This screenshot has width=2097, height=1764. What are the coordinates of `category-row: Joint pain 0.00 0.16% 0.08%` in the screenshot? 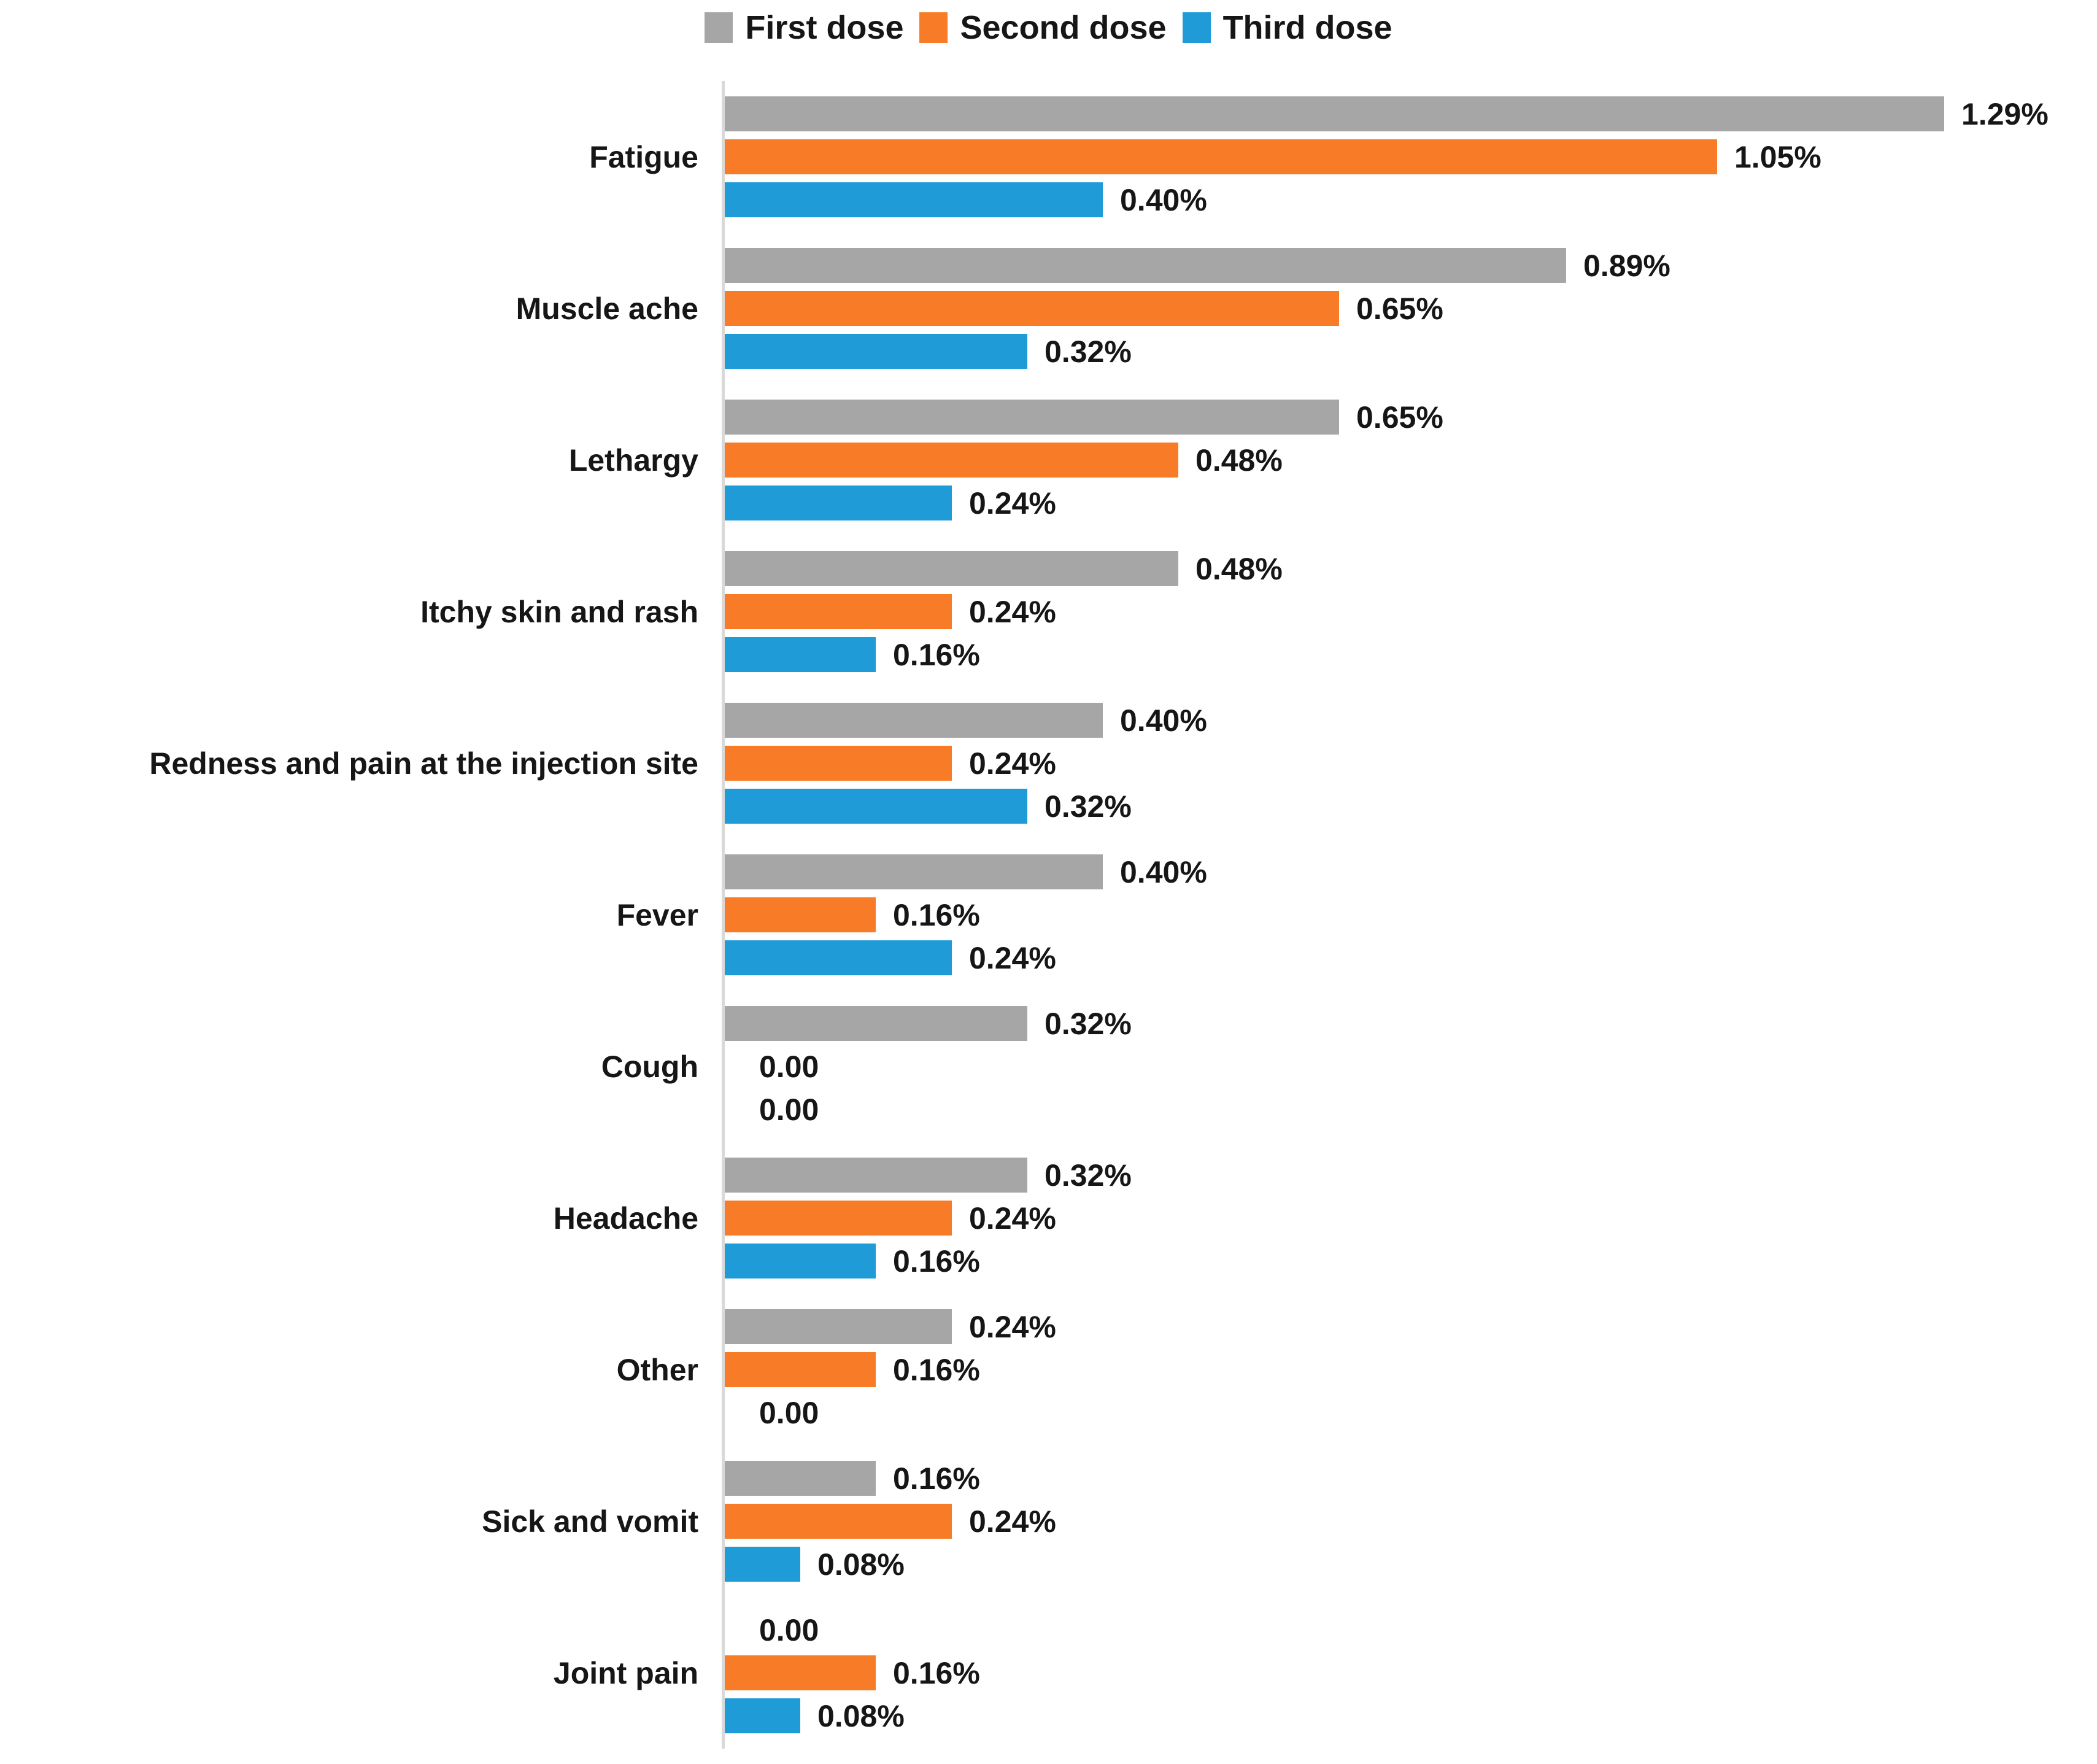 It's located at (1048, 1673).